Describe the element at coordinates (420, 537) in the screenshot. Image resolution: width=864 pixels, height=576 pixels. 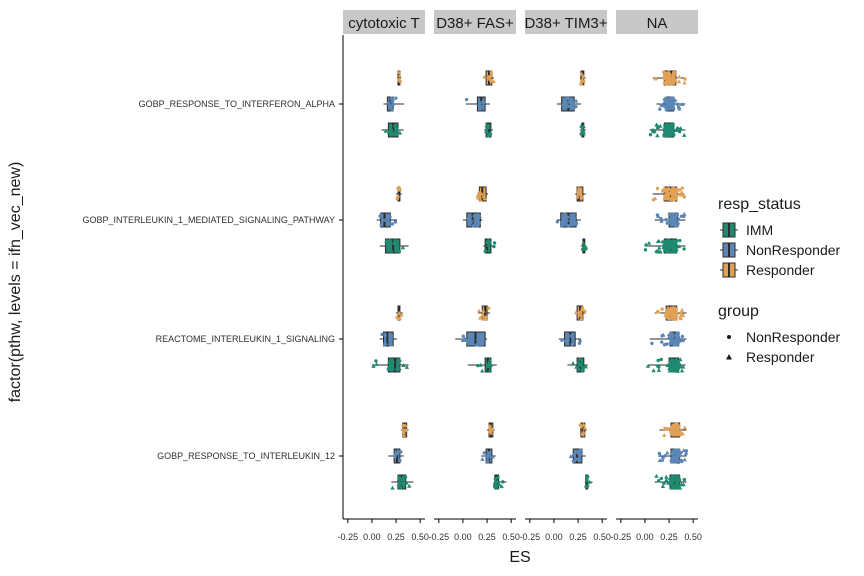
I see `x-tick-label: 0.50` at that location.